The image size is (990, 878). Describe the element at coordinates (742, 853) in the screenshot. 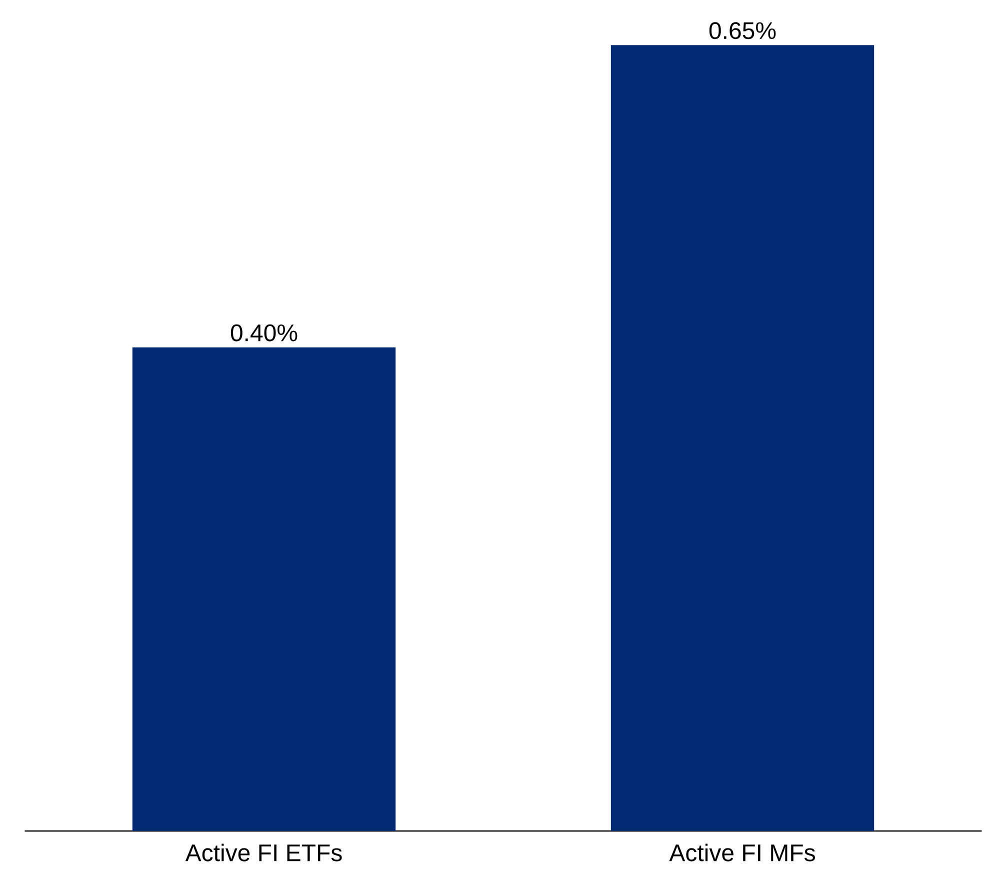

I see `x-tick-label: Active FI MFs` at that location.